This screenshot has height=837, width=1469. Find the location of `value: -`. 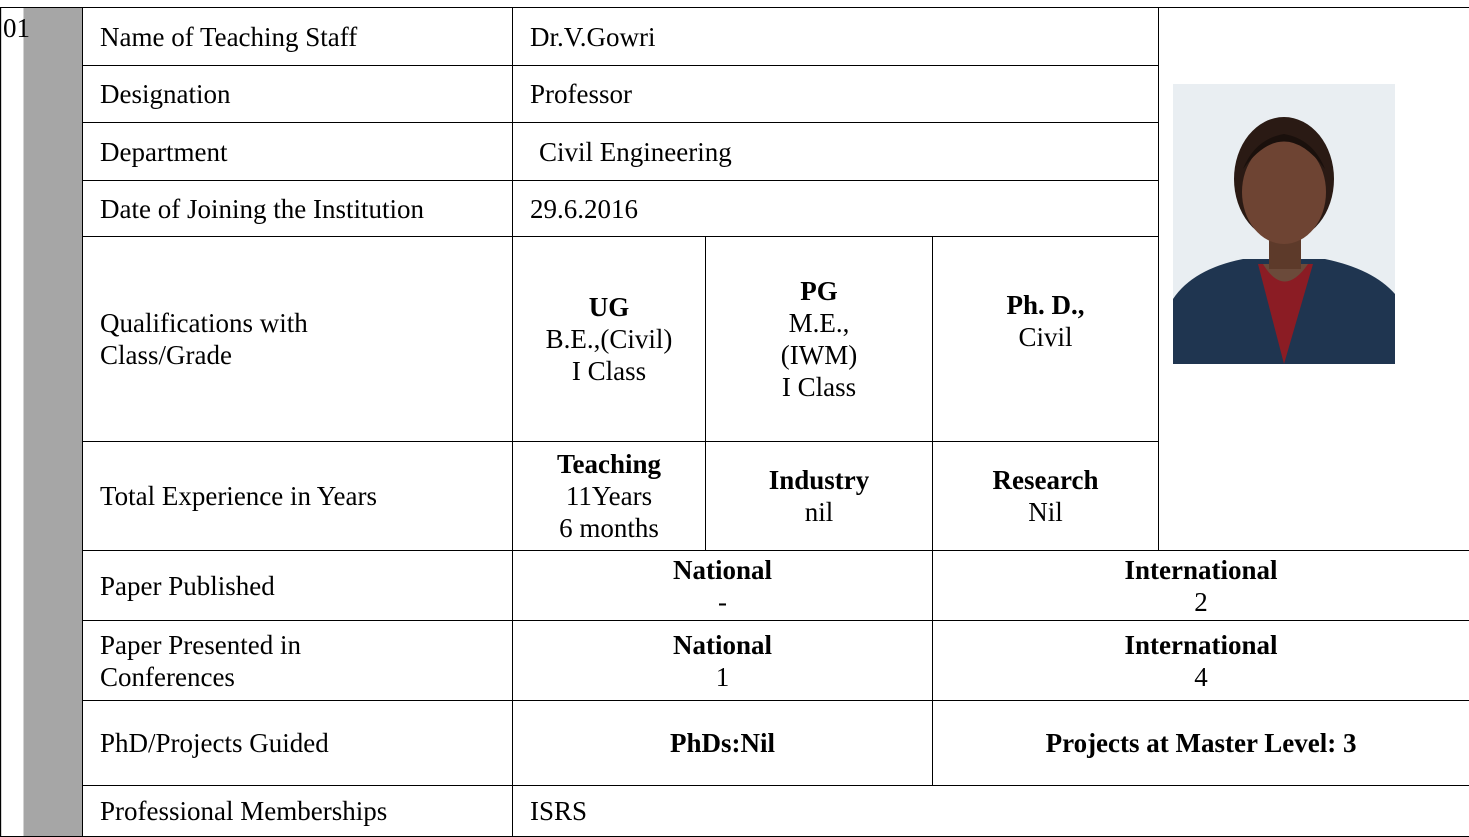

value: - is located at coordinates (722, 602).